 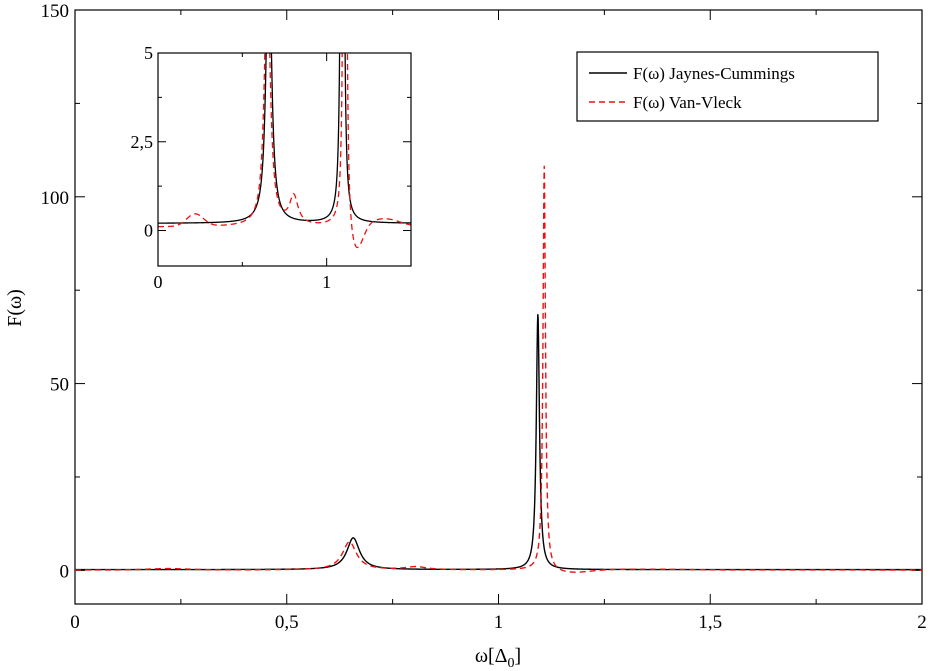 What do you see at coordinates (710, 622) in the screenshot?
I see `x-tick-label: 1,5` at bounding box center [710, 622].